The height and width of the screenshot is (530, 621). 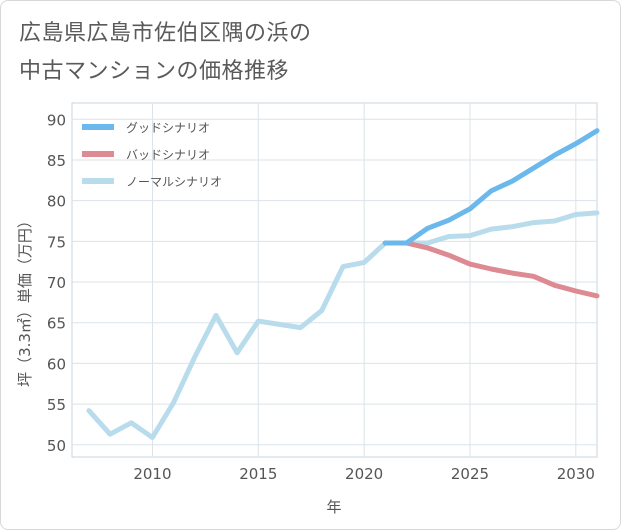 I want to click on x-axis-title: 年, so click(x=333, y=507).